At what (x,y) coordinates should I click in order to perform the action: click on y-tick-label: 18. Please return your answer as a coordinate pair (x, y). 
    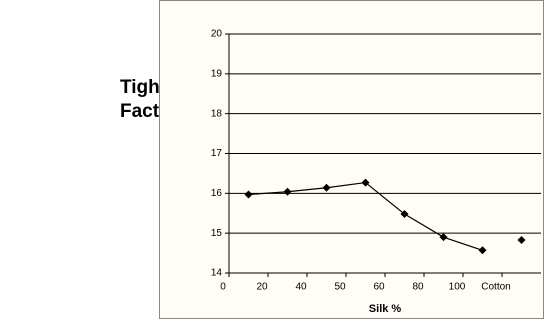
    Looking at the image, I should click on (217, 113).